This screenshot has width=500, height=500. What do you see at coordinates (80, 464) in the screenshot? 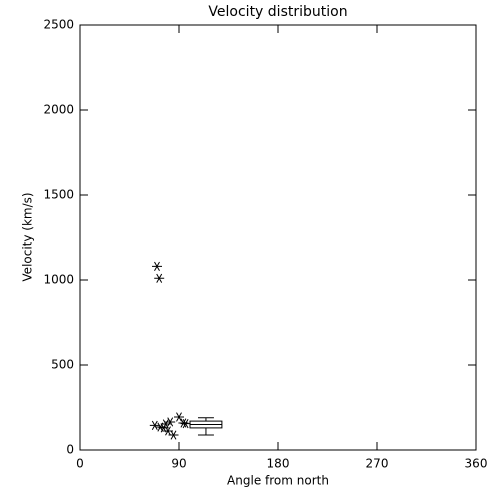
I see `x-tick-label: 0` at bounding box center [80, 464].